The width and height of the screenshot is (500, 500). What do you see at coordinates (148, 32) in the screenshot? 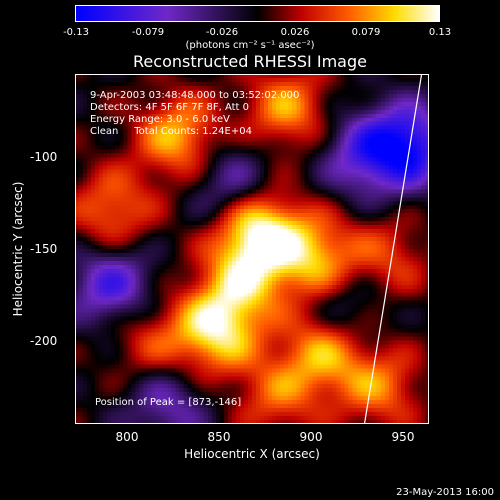
I see `colorbar-tick: -0.079` at bounding box center [148, 32].